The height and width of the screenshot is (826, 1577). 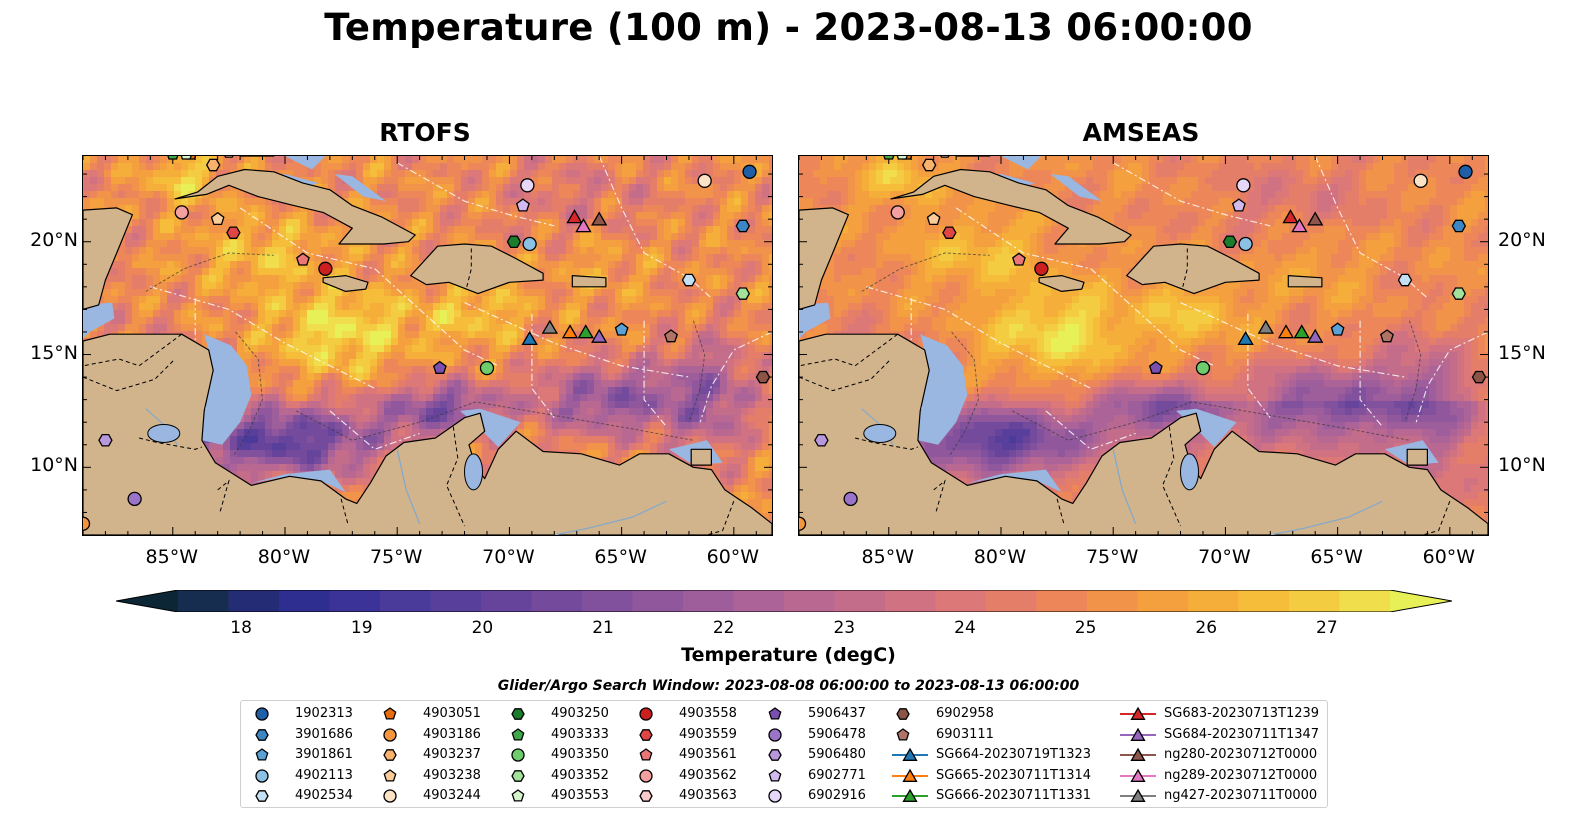 What do you see at coordinates (880, 433) in the screenshot?
I see `lake-nicaragua` at bounding box center [880, 433].